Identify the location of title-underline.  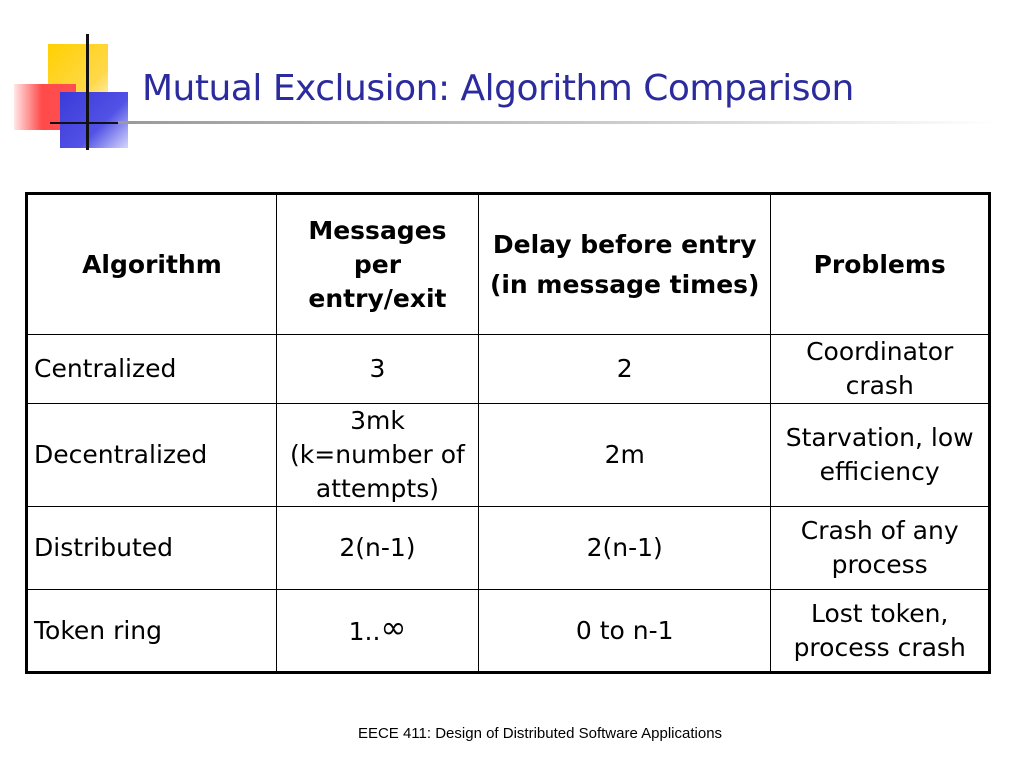
(558, 122).